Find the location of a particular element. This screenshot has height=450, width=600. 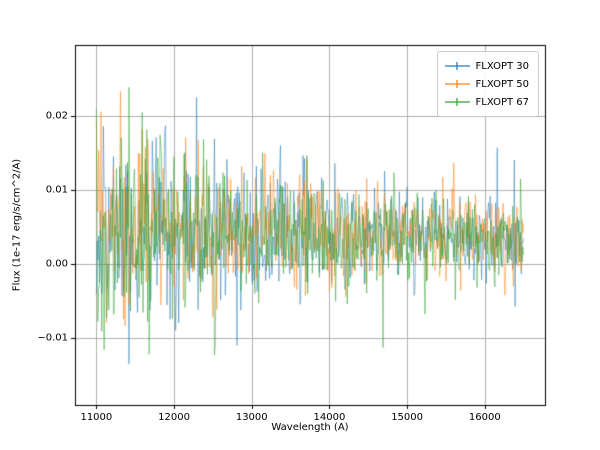

legend-label: FLXOPT 67 is located at coordinates (502, 102).